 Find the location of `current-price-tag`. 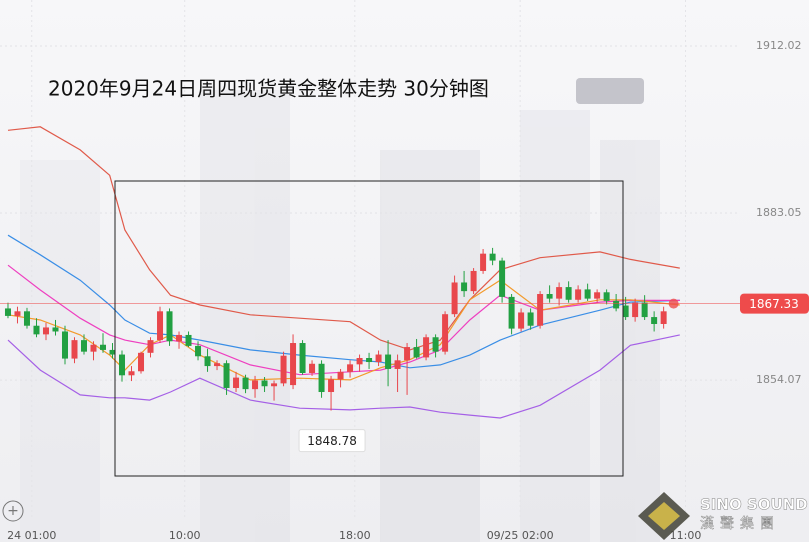

current-price-tag is located at coordinates (774, 303).